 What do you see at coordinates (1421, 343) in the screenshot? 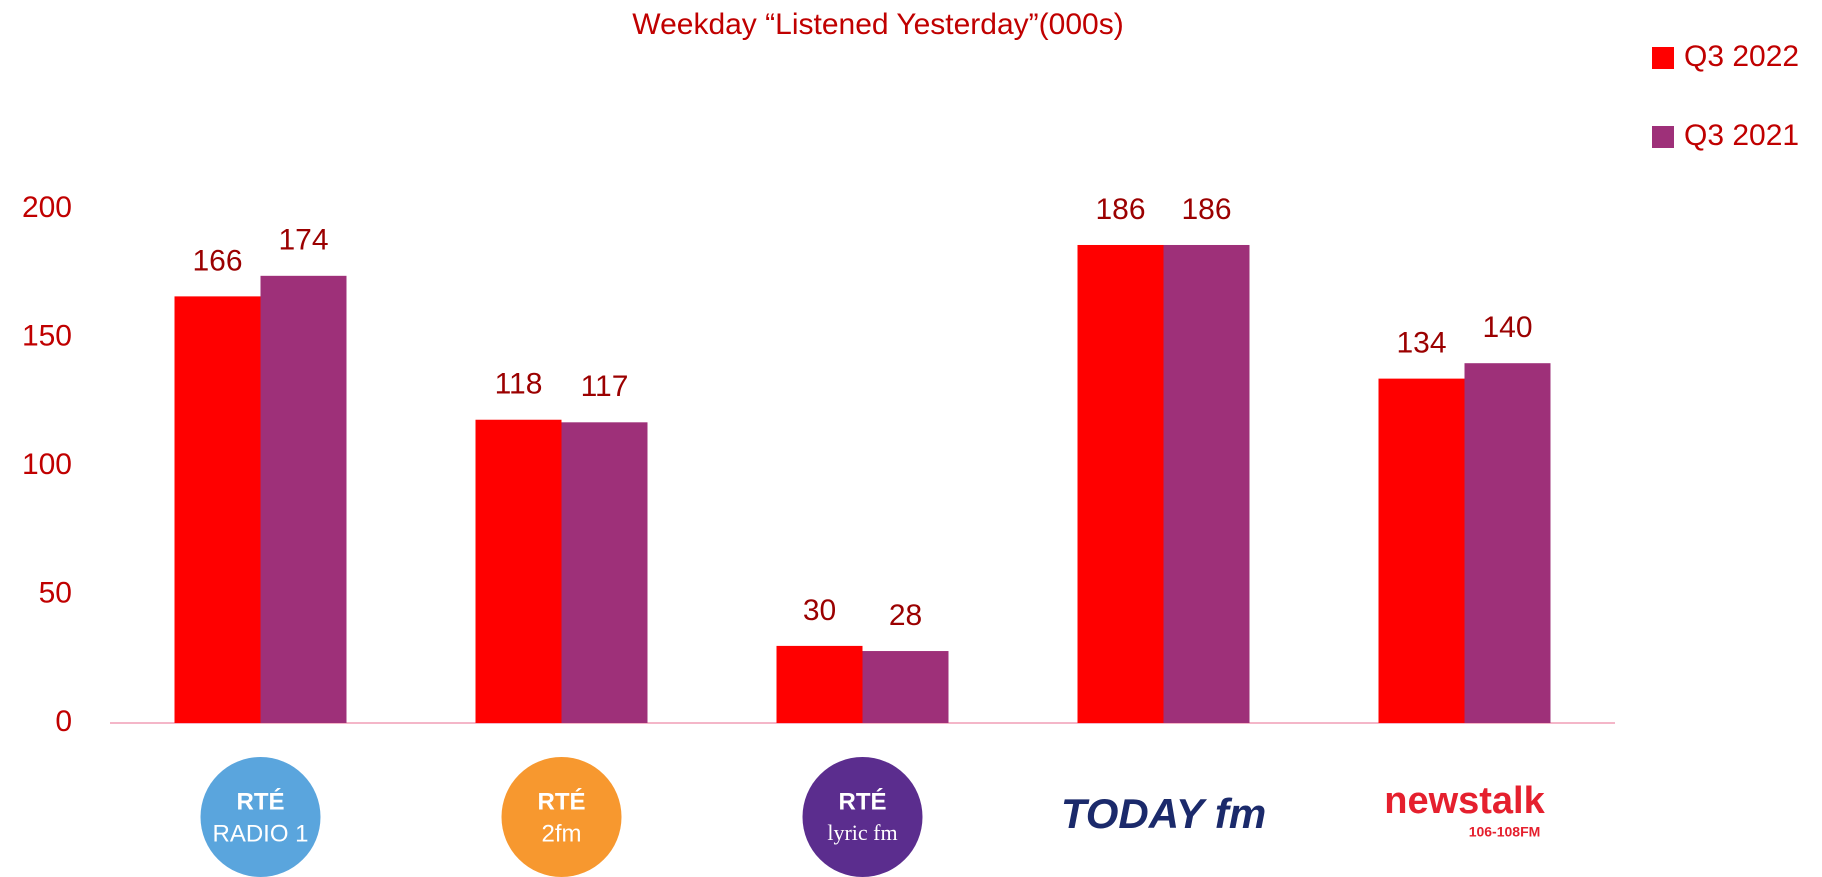
I see `value-label: 134` at bounding box center [1421, 343].